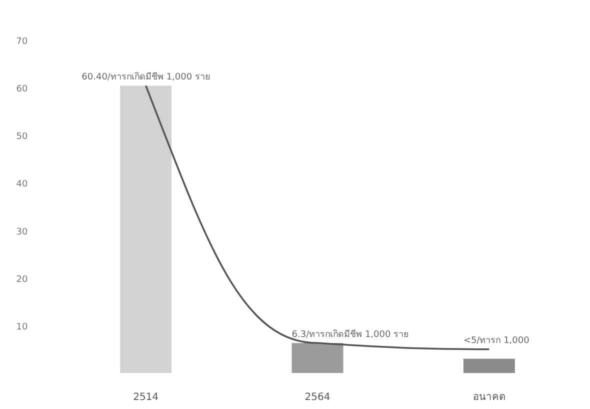  I want to click on y-tick-label: 50, so click(22, 137).